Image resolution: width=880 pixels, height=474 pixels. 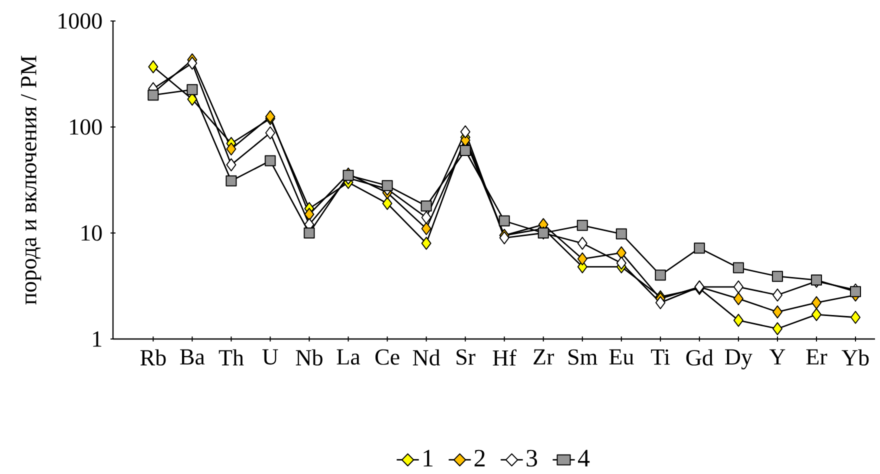 What do you see at coordinates (777, 356) in the screenshot?
I see `x-tick-label: Y` at bounding box center [777, 356].